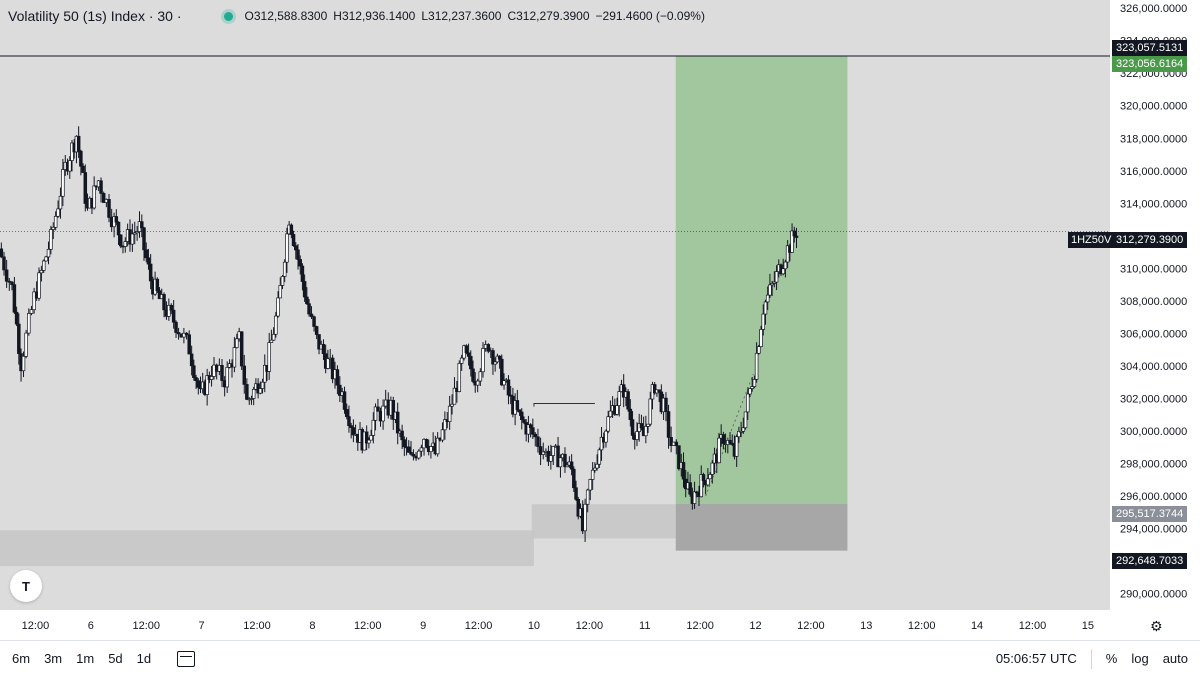 The height and width of the screenshot is (675, 1200). Describe the element at coordinates (1153, 204) in the screenshot. I see `price-tick-label: 314,000.0000` at that location.